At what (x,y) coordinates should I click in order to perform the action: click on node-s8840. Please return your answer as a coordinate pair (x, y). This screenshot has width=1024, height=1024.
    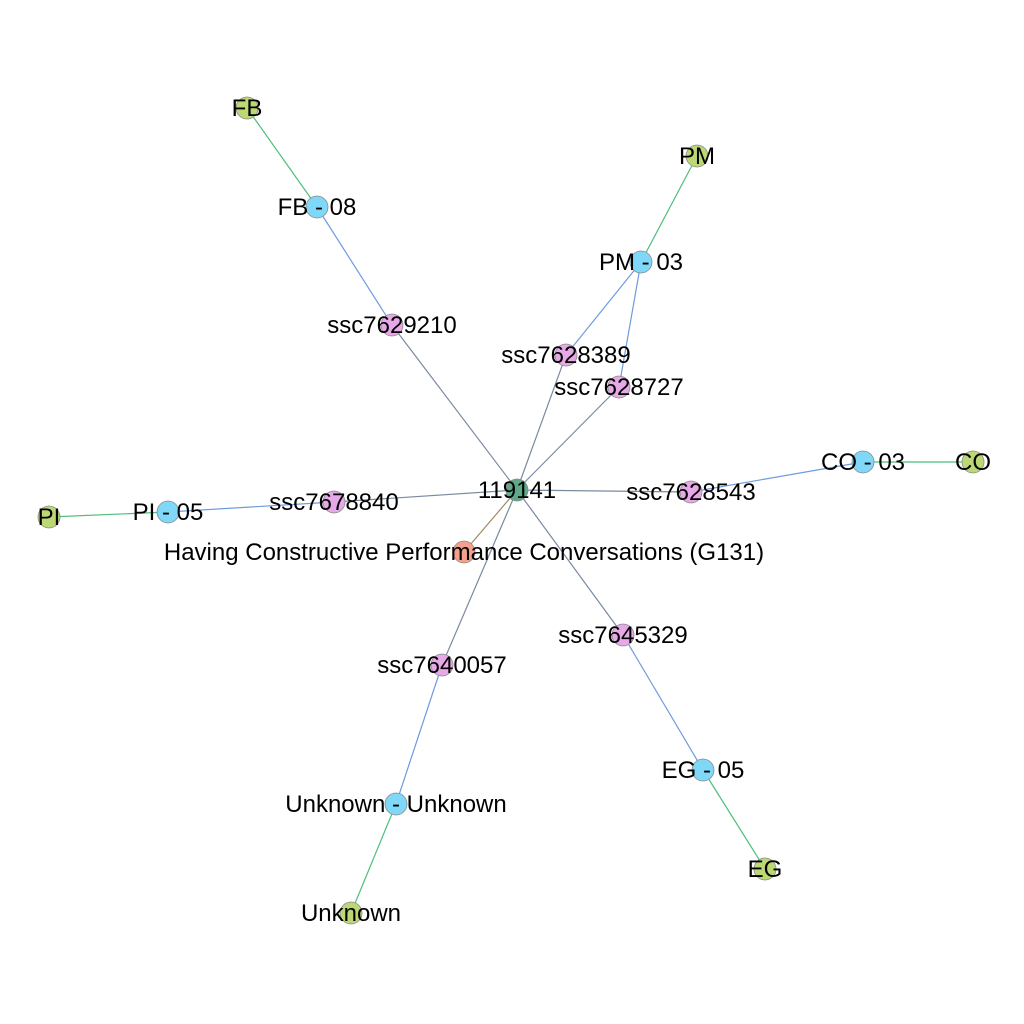
    Looking at the image, I should click on (334, 502).